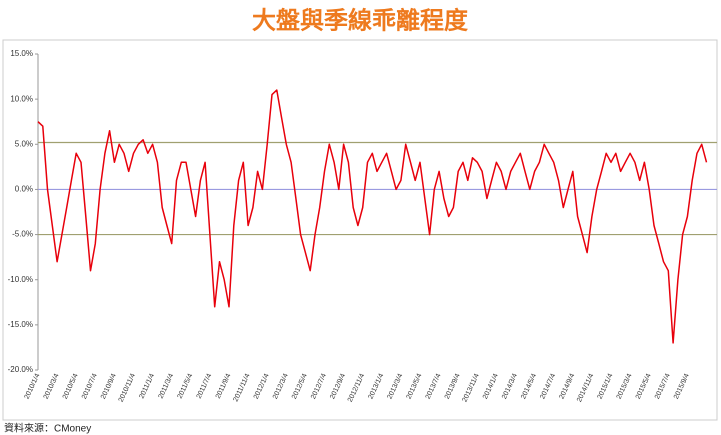 Image resolution: width=721 pixels, height=435 pixels. I want to click on y-tick-label: -10.0%, so click(20, 279).